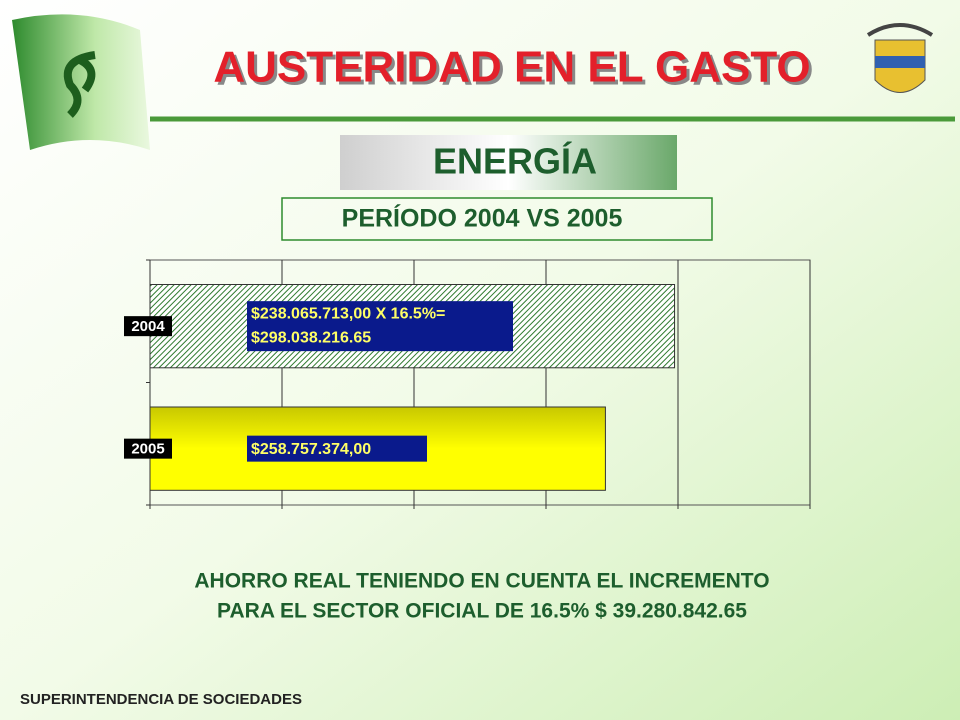 The height and width of the screenshot is (720, 960). I want to click on section-title: ENERGÍA, so click(515, 161).